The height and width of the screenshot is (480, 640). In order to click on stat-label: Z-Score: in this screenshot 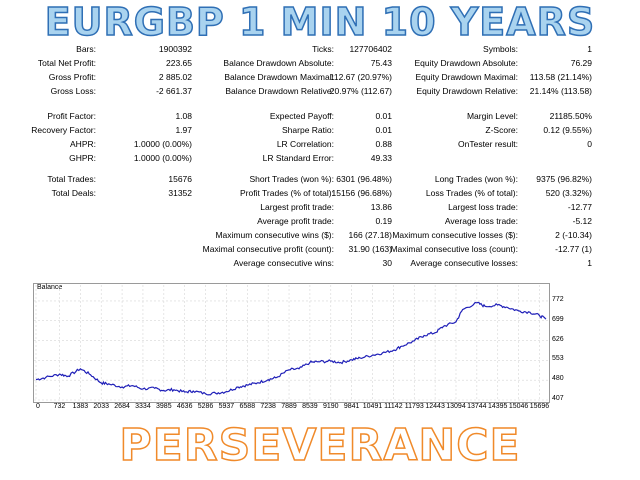, I will do `click(501, 130)`.